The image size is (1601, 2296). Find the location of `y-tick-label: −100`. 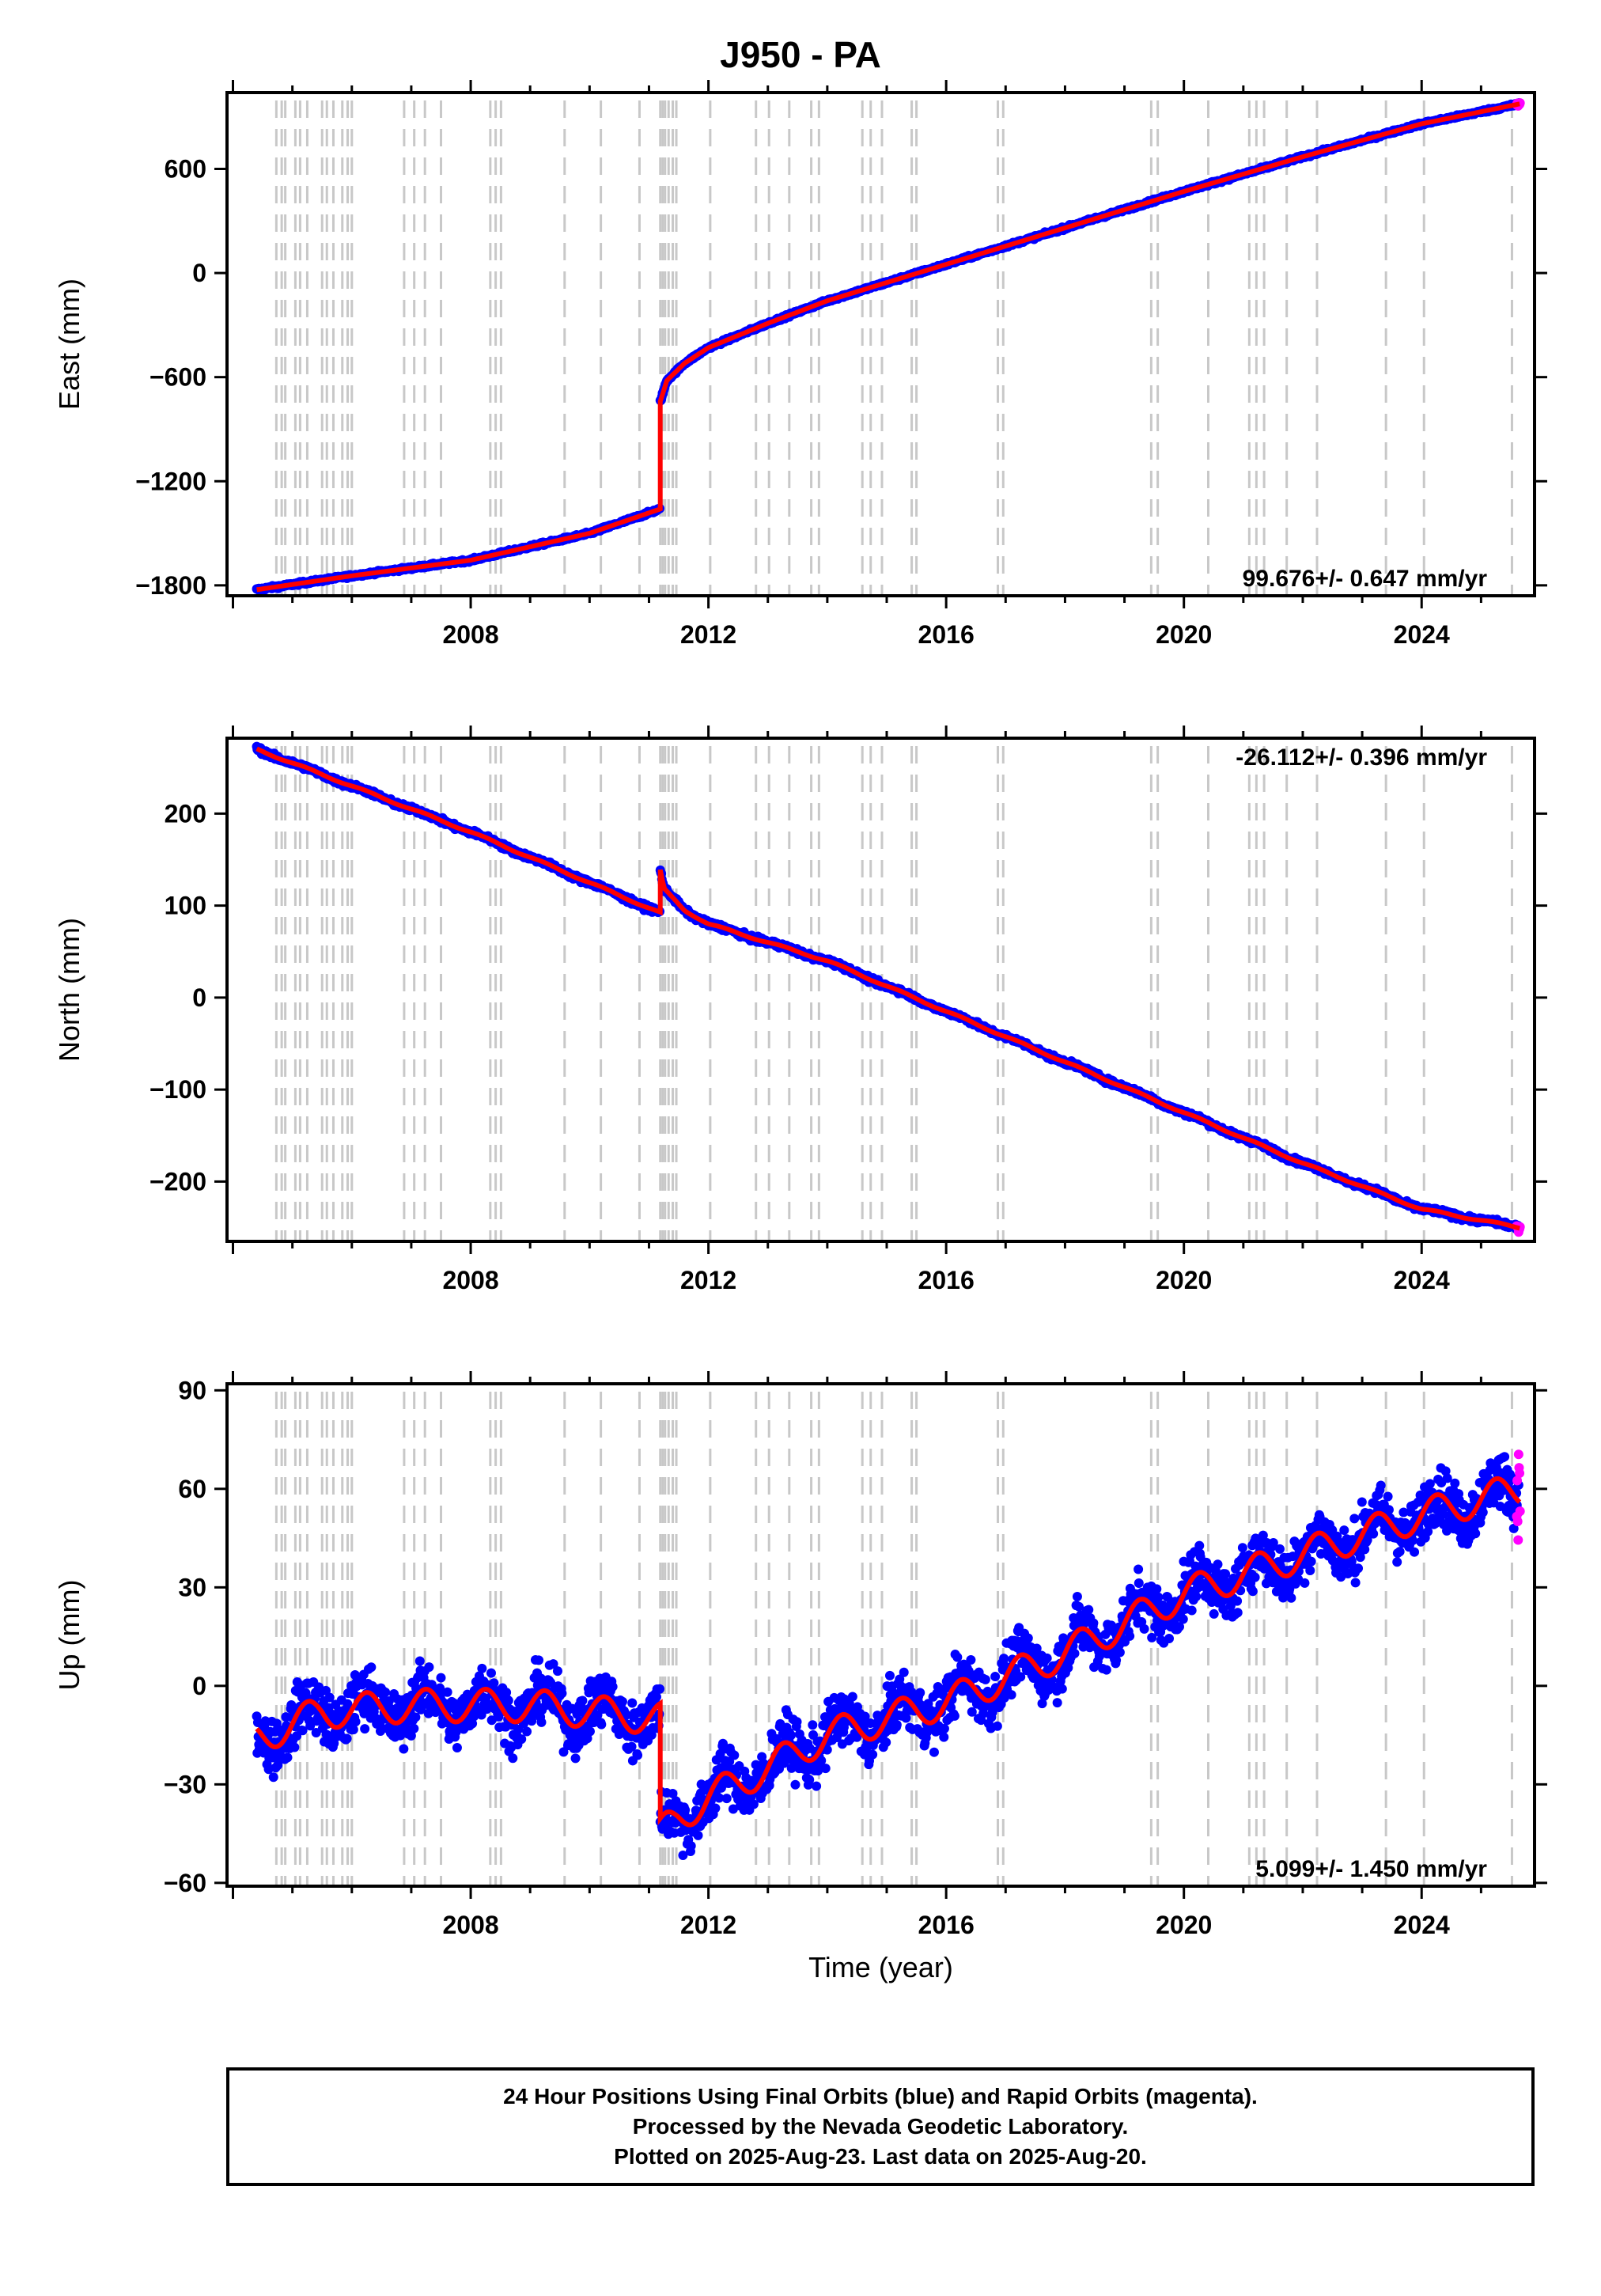

y-tick-label: −100 is located at coordinates (178, 1089).